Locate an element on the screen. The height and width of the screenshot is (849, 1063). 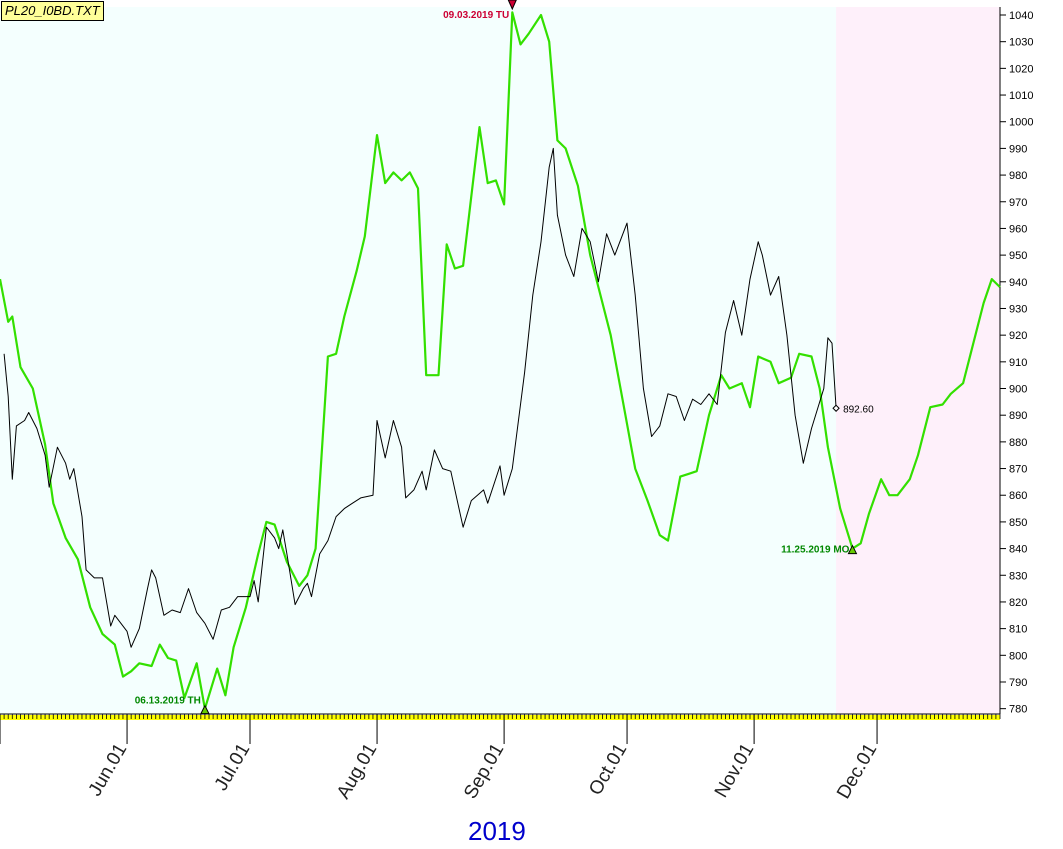
low-label: 06.13.2019 TH is located at coordinates (168, 701).